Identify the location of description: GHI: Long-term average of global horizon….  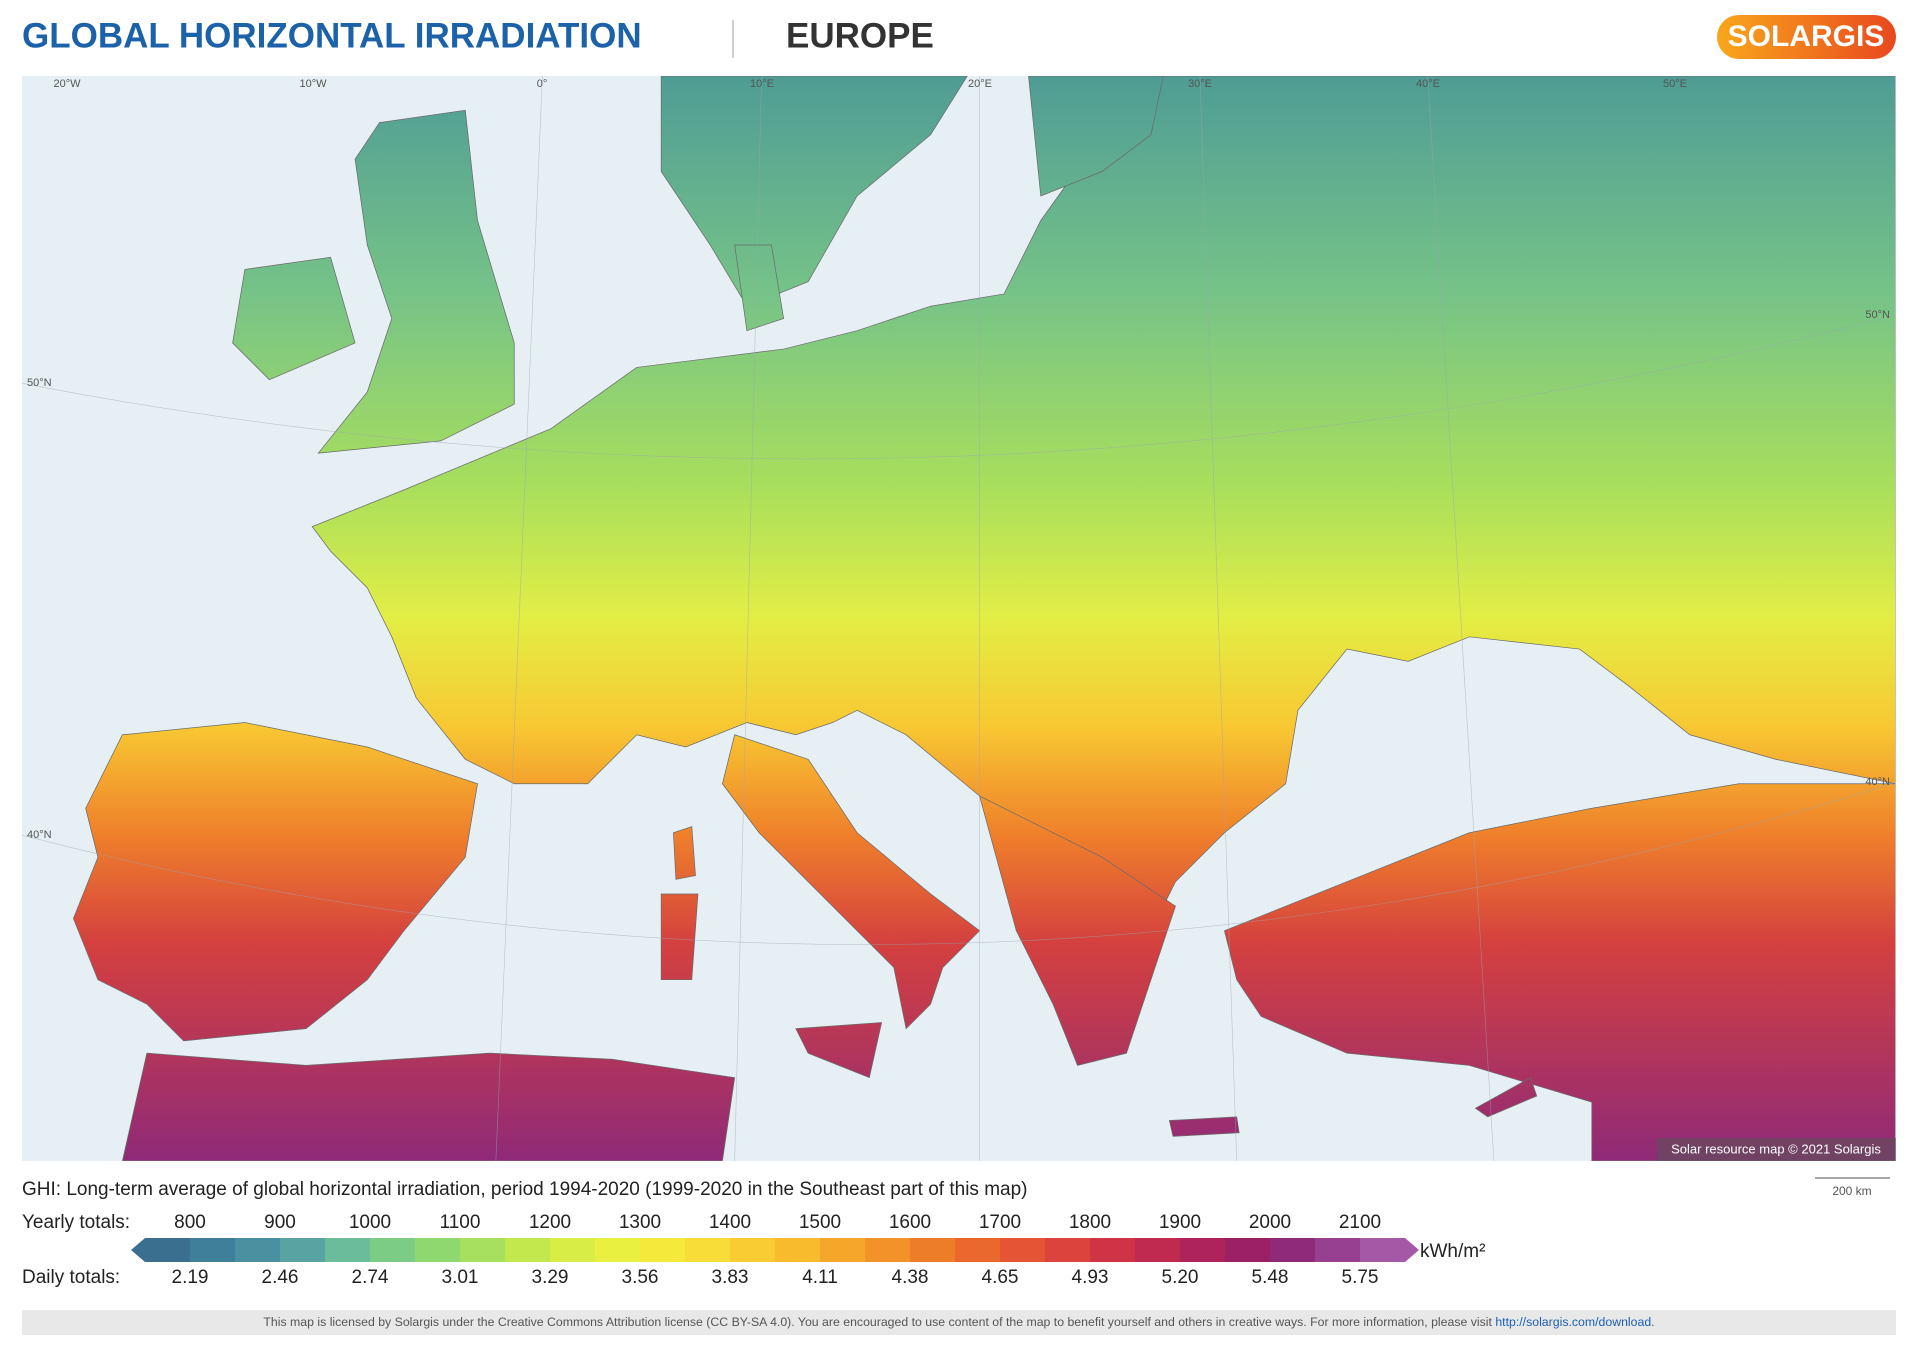
(525, 1189).